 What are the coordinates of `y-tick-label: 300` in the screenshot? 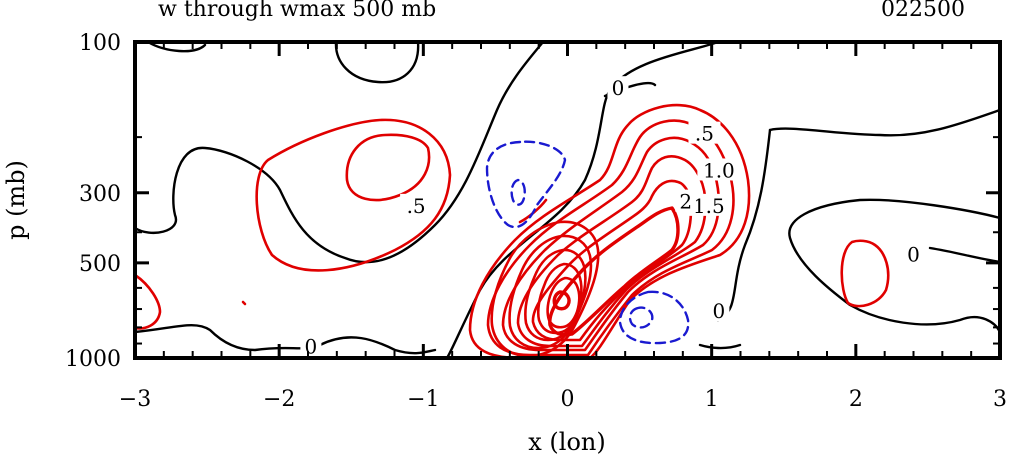 It's located at (100, 194).